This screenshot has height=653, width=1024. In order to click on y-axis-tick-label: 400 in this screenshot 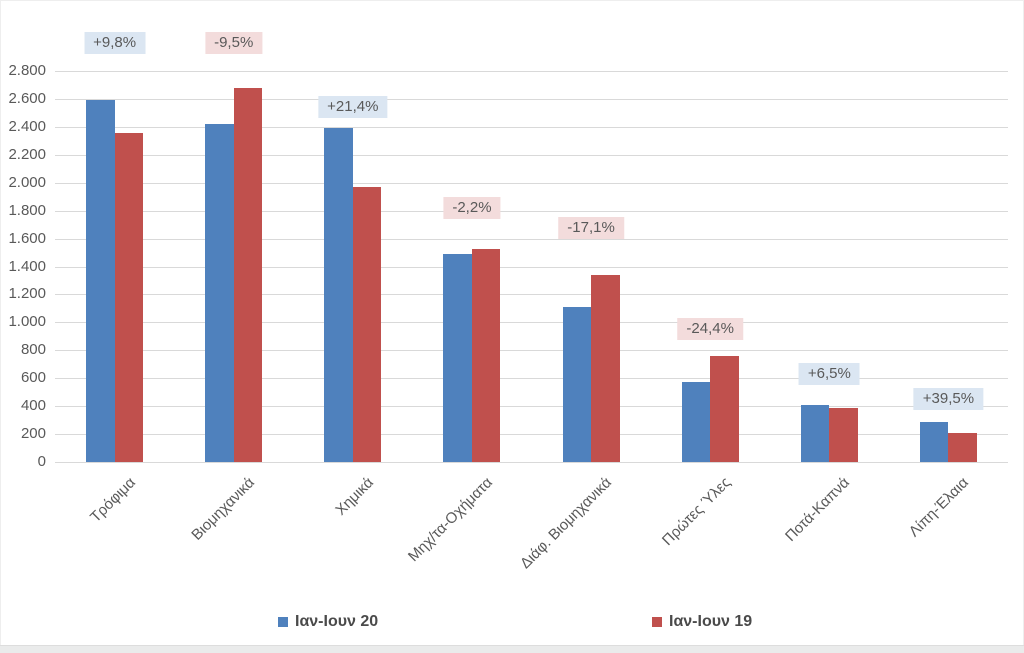, I will do `click(33, 406)`.